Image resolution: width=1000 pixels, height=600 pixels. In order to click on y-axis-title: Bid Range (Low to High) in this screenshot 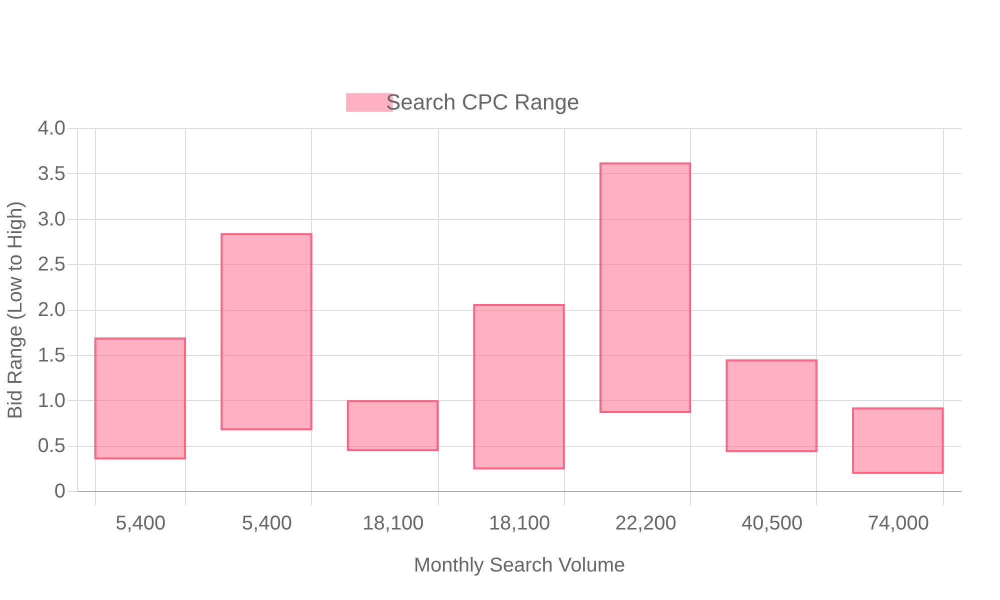, I will do `click(15, 310)`.